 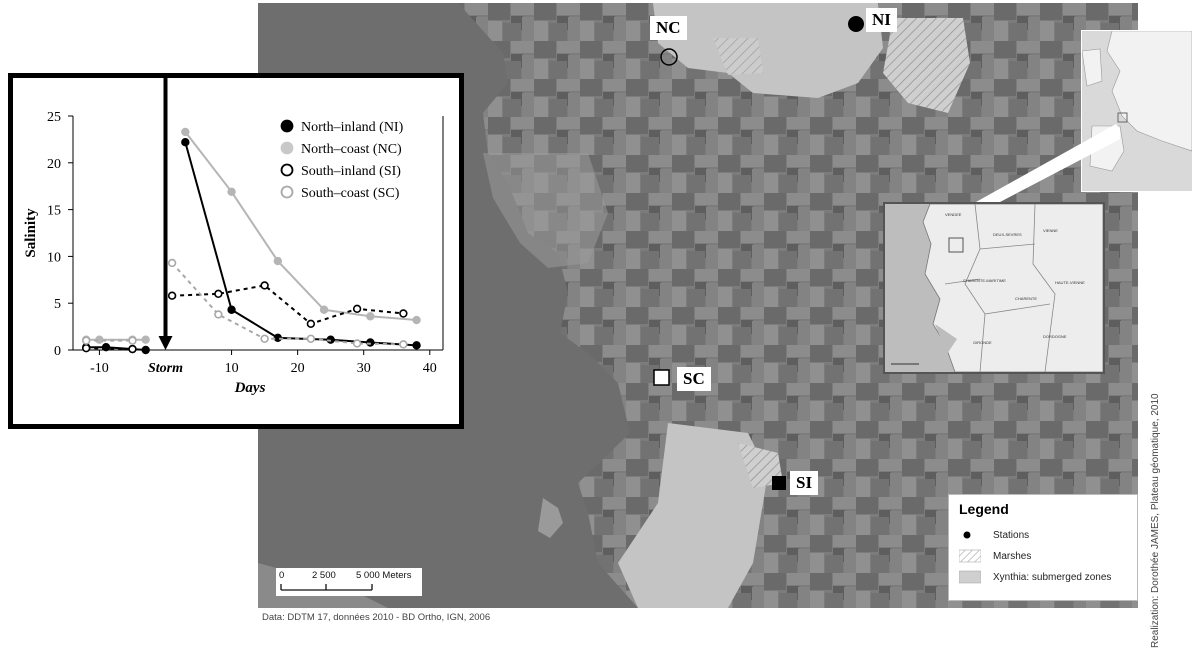 I want to click on scale-label-mid: 2 500, so click(x=324, y=575).